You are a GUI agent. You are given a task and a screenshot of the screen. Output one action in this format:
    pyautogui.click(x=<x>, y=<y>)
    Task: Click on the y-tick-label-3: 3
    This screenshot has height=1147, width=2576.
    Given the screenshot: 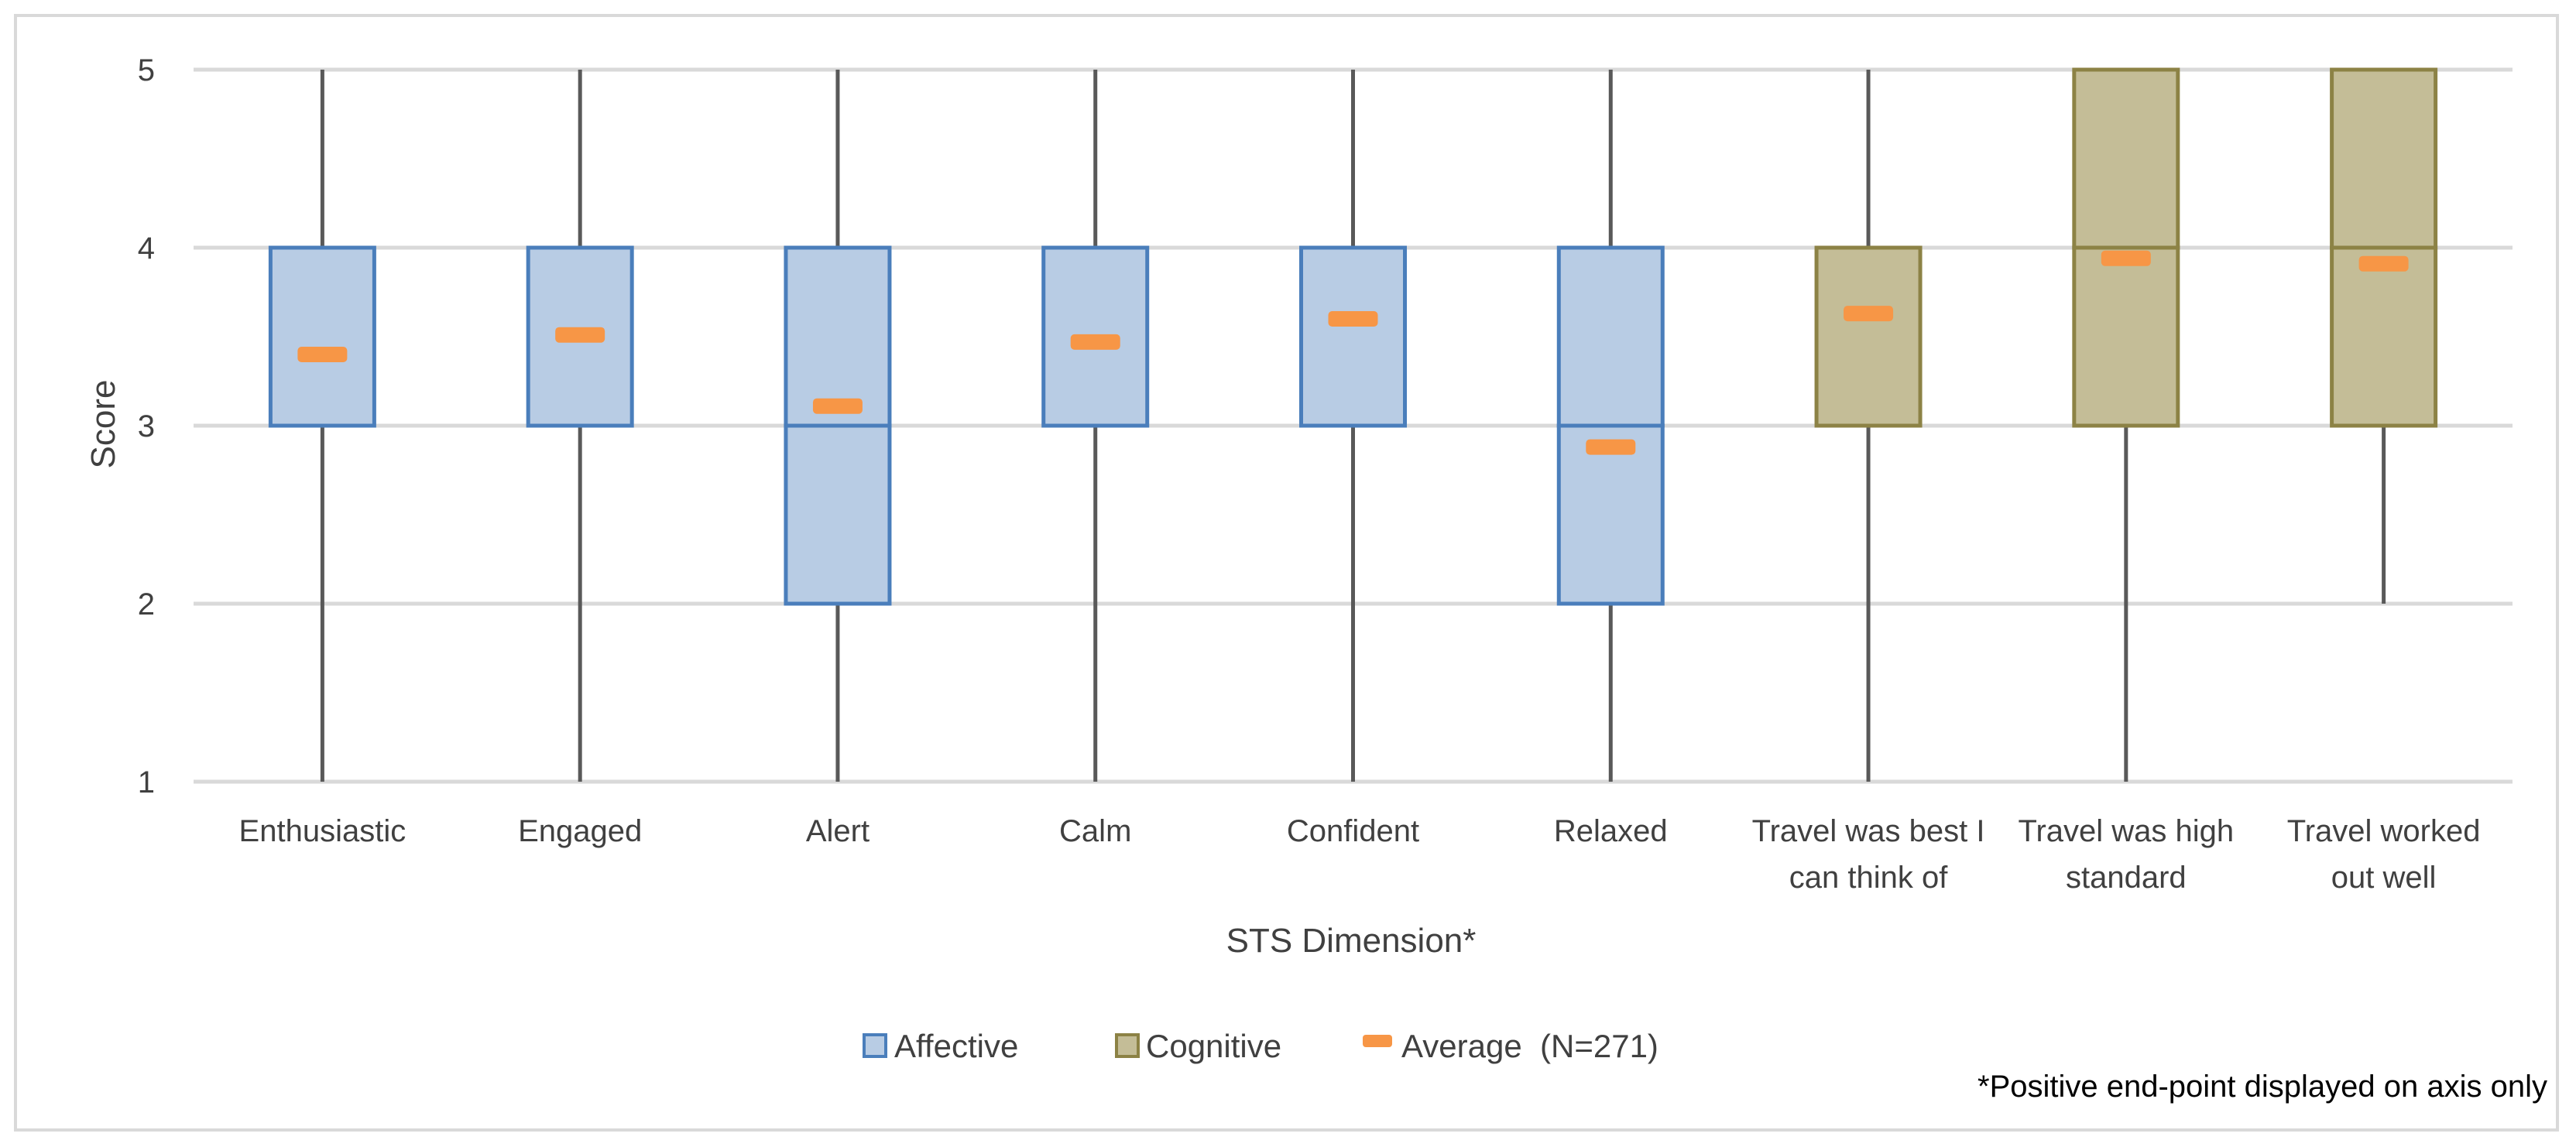 What is the action you would take?
    pyautogui.click(x=146, y=426)
    